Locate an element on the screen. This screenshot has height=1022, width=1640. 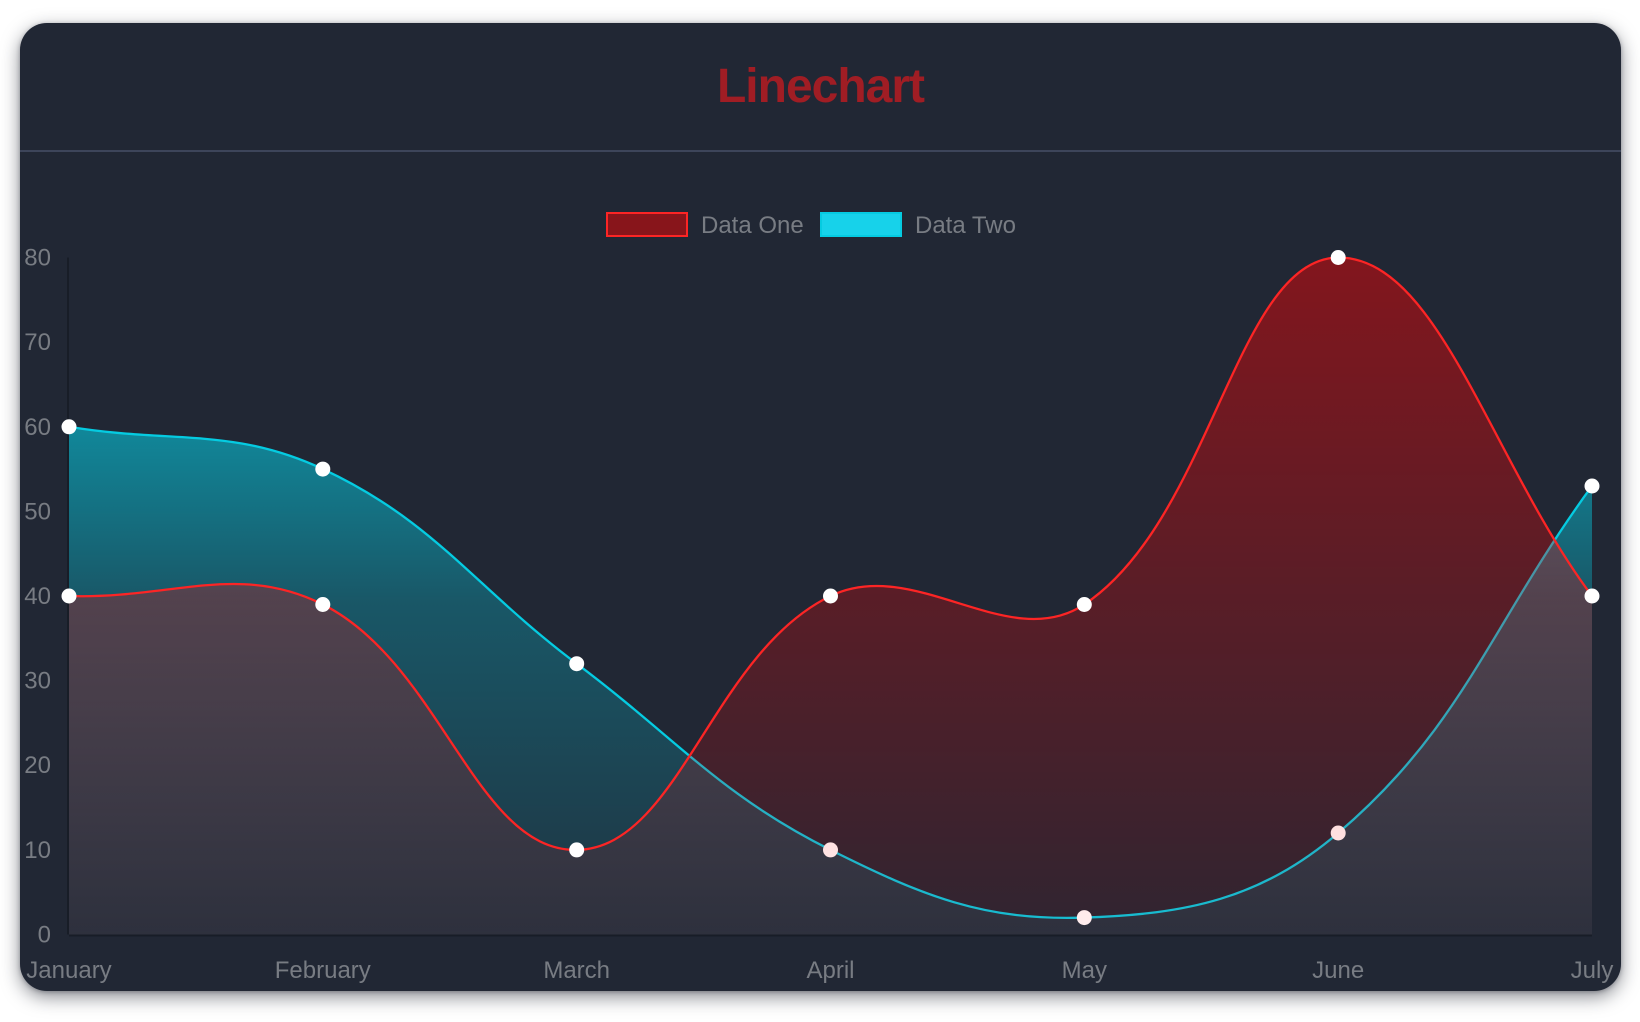
svg-text: 80 is located at coordinates (37, 258).